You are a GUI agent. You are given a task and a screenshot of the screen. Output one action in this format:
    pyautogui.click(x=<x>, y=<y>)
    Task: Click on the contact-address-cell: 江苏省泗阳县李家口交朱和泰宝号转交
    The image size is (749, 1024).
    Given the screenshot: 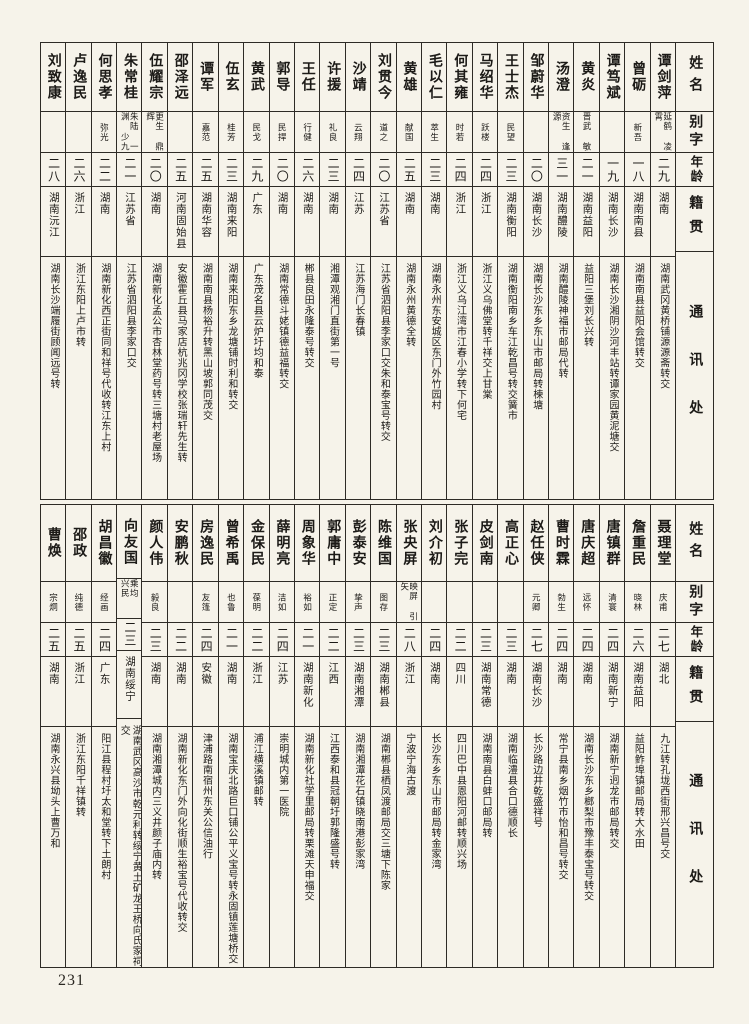 What is the action you would take?
    pyautogui.click(x=384, y=352)
    